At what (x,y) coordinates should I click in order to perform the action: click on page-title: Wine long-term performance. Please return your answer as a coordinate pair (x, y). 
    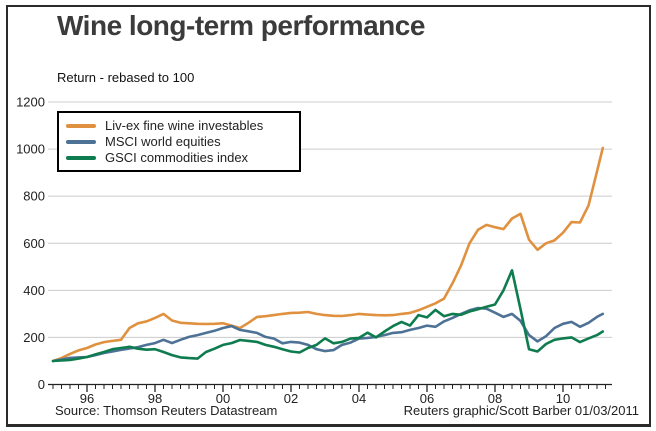
    Looking at the image, I should click on (241, 25).